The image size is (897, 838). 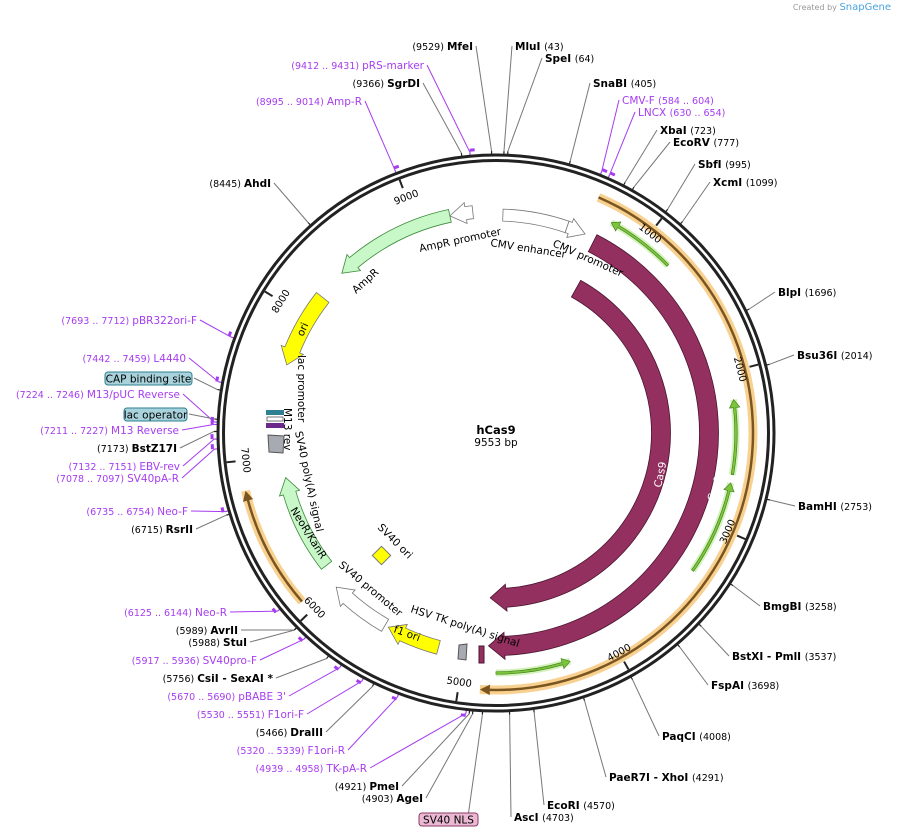 What do you see at coordinates (305, 523) in the screenshot?
I see `feature-neor-kanr` at bounding box center [305, 523].